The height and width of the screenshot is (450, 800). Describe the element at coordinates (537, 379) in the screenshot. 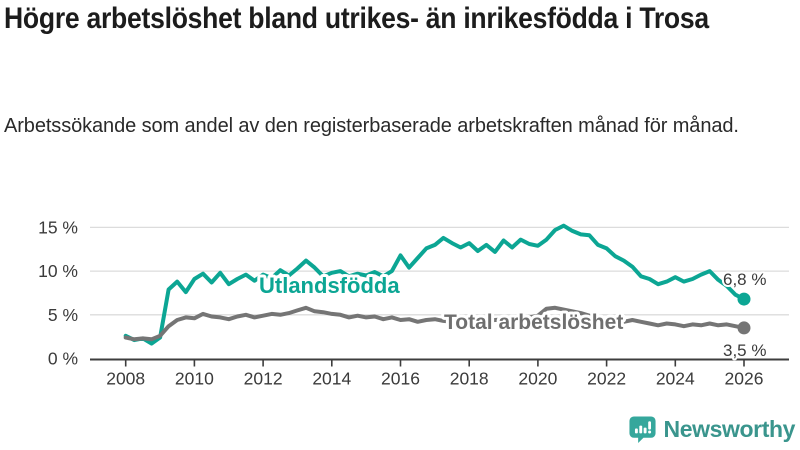

I see `x-tick-label: 2020` at that location.